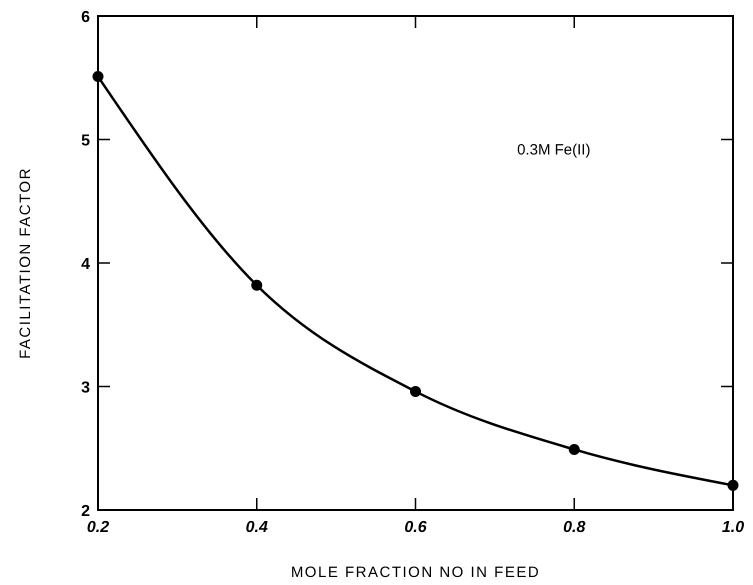 Image resolution: width=753 pixels, height=585 pixels. Describe the element at coordinates (415, 572) in the screenshot. I see `x-axis-title: MOLE FRACTION NO IN FEED` at that location.